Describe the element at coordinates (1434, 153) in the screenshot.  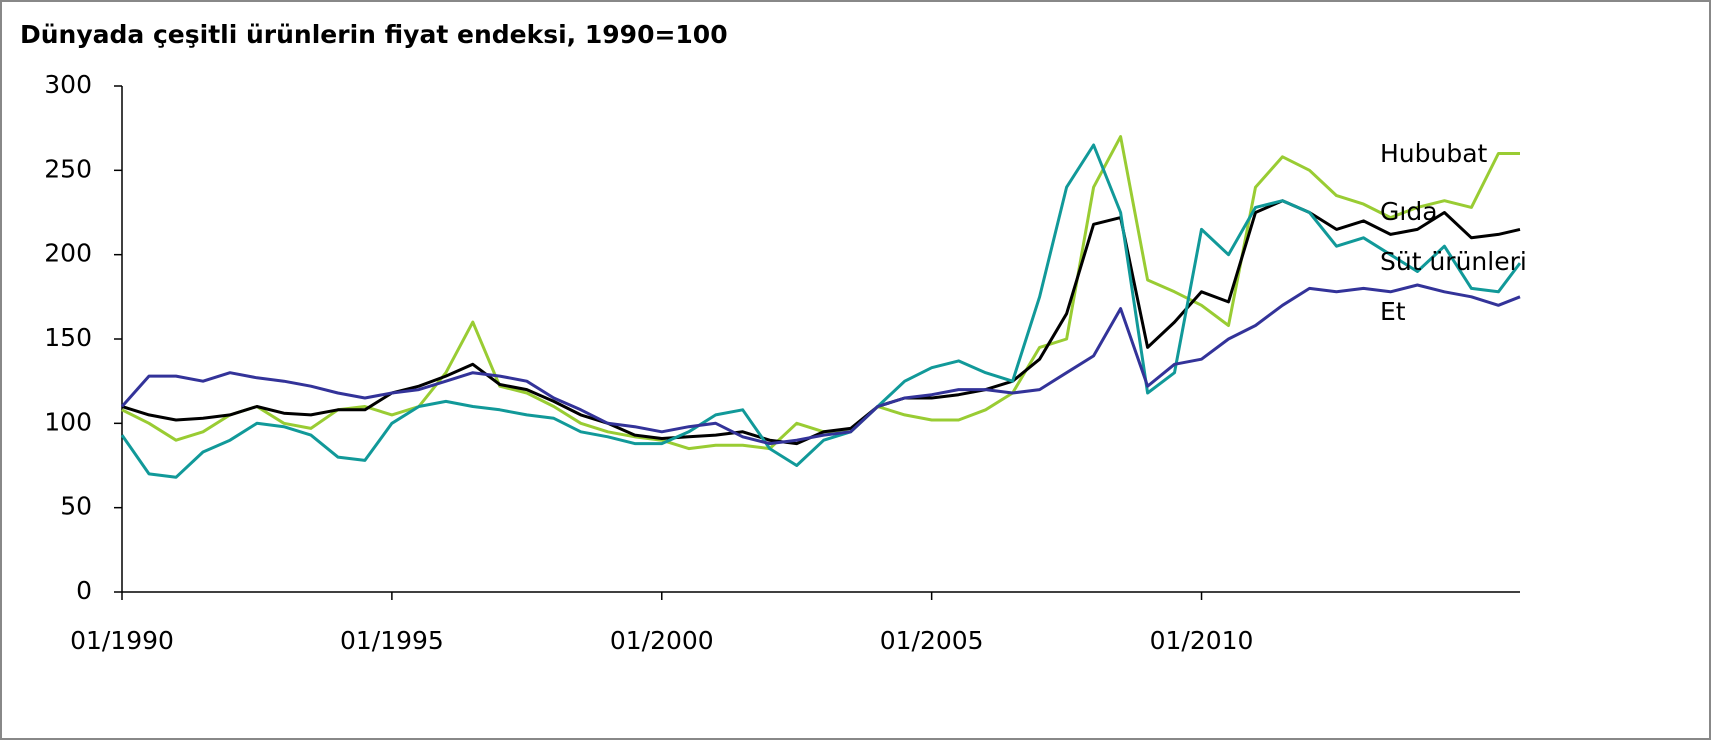
I see `legend-label: Hububat` at that location.